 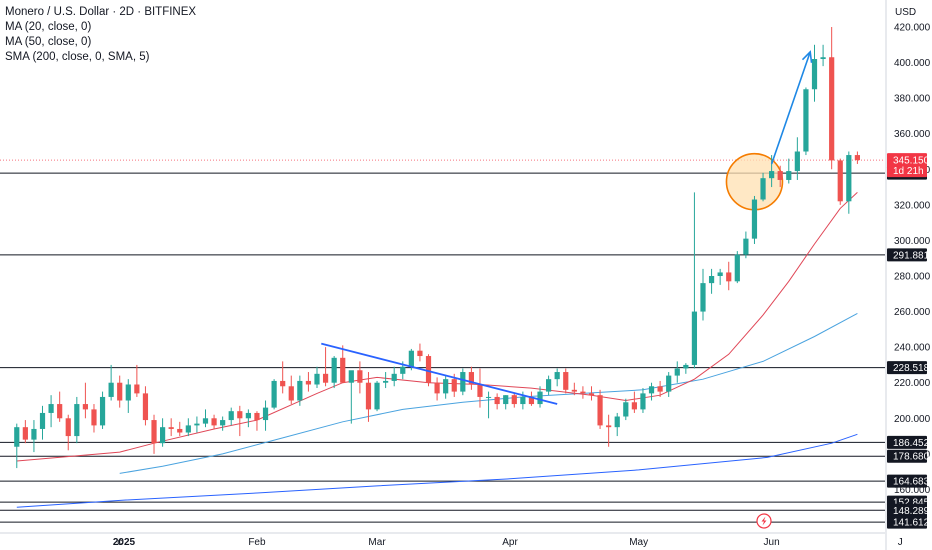 What do you see at coordinates (905, 12) in the screenshot?
I see `currency-label: USD` at bounding box center [905, 12].